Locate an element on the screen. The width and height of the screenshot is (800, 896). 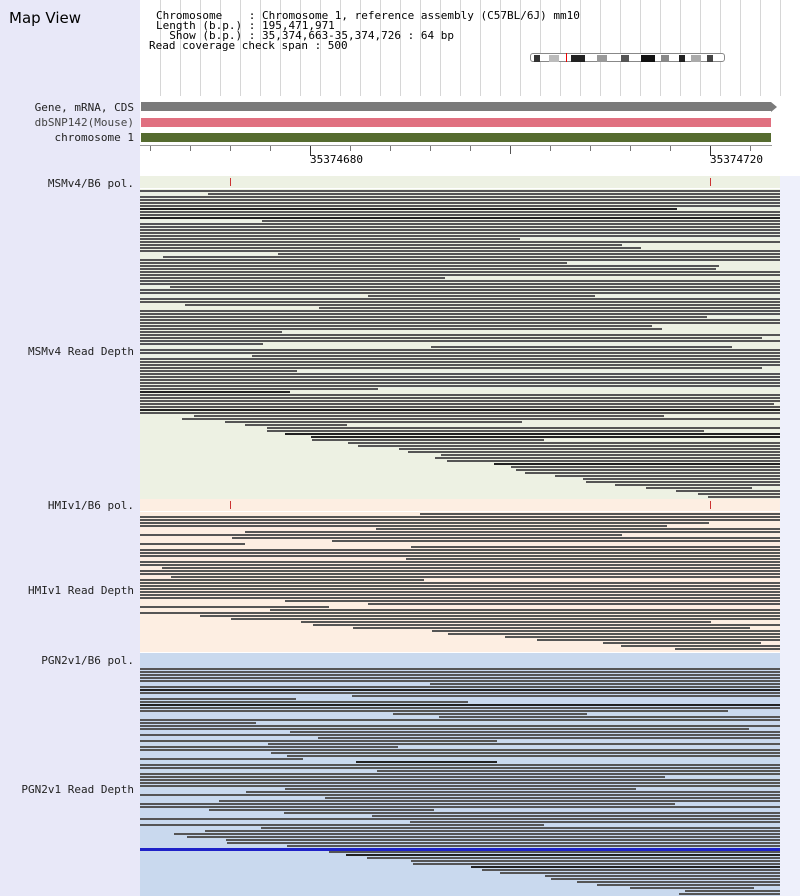
header-grid is located at coordinates (460, 48).